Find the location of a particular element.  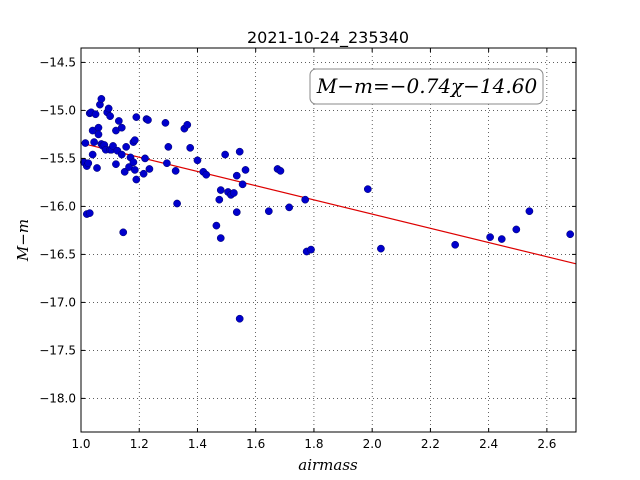

y-tick-label: −15.0 is located at coordinates (57, 110).